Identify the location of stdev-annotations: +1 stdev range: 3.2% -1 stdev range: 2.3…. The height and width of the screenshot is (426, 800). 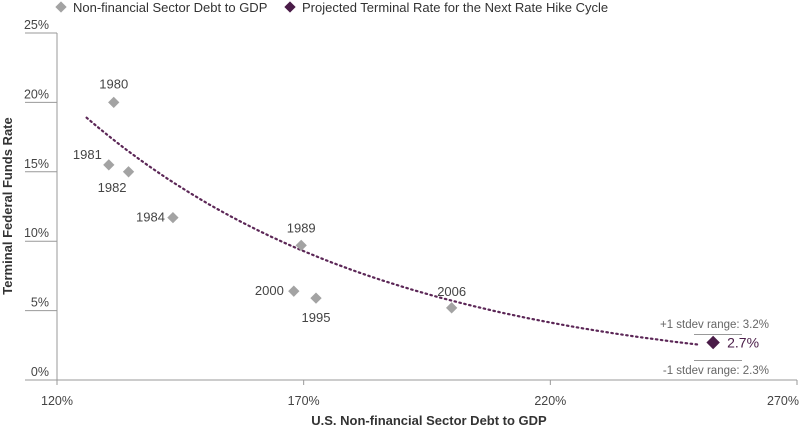
(714, 348).